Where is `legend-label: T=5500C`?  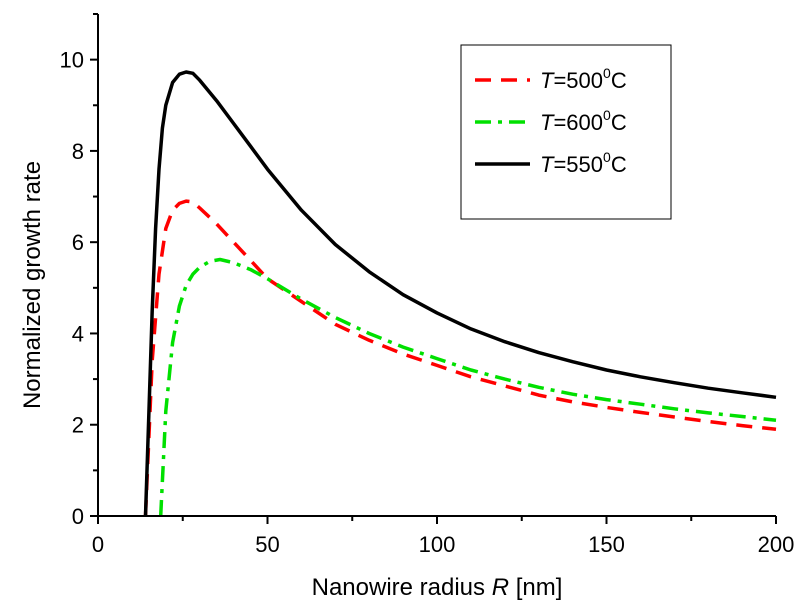 legend-label: T=5500C is located at coordinates (583, 163).